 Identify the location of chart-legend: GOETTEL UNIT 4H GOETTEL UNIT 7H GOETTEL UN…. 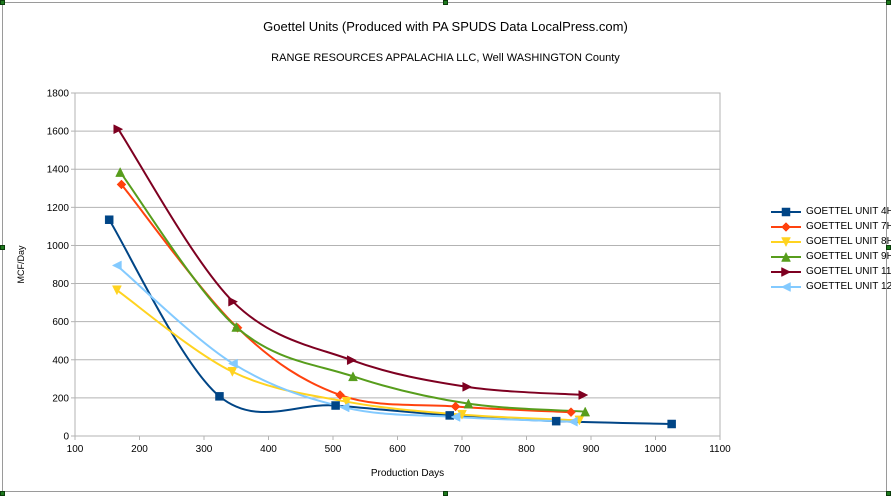
(830, 249).